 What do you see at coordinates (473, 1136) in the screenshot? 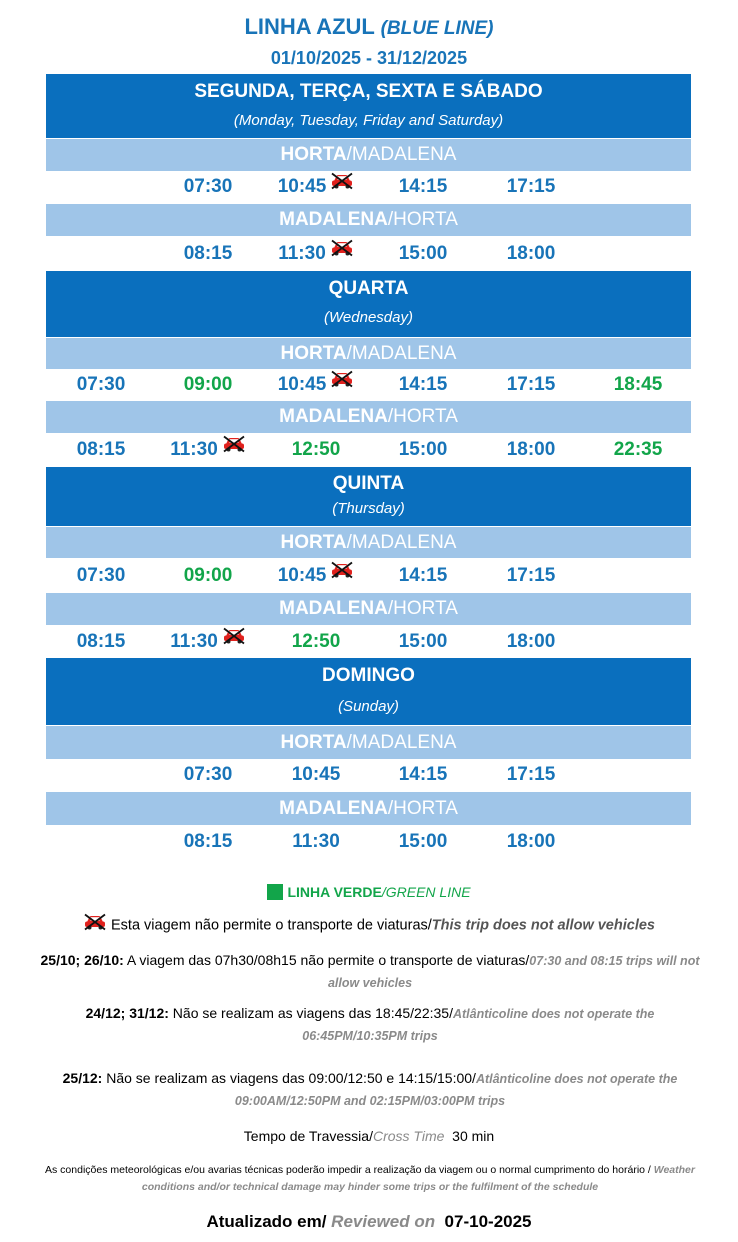
I see `crossing-value: 30 min` at bounding box center [473, 1136].